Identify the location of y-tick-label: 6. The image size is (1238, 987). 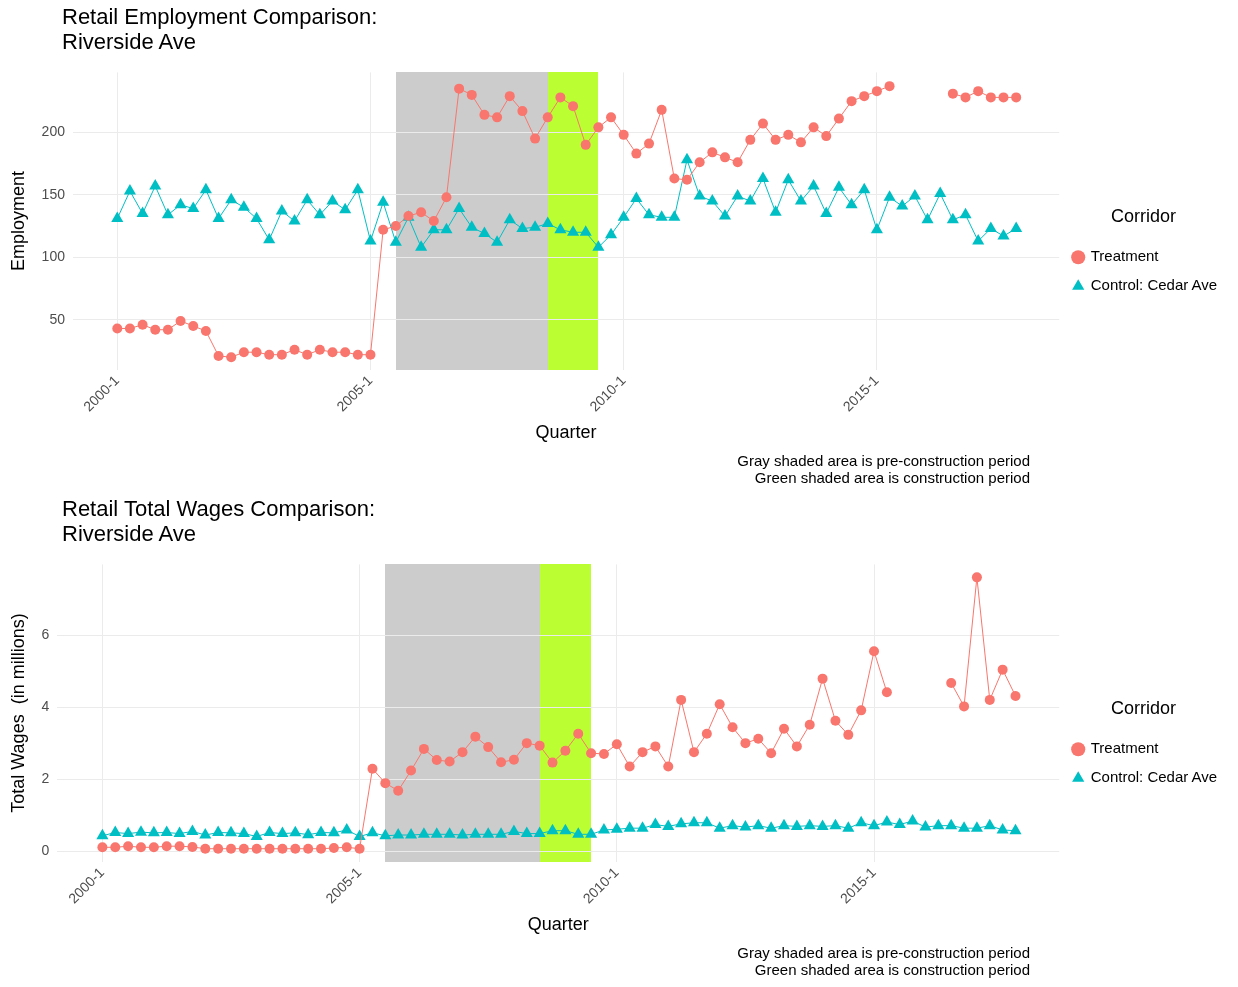
(45, 634).